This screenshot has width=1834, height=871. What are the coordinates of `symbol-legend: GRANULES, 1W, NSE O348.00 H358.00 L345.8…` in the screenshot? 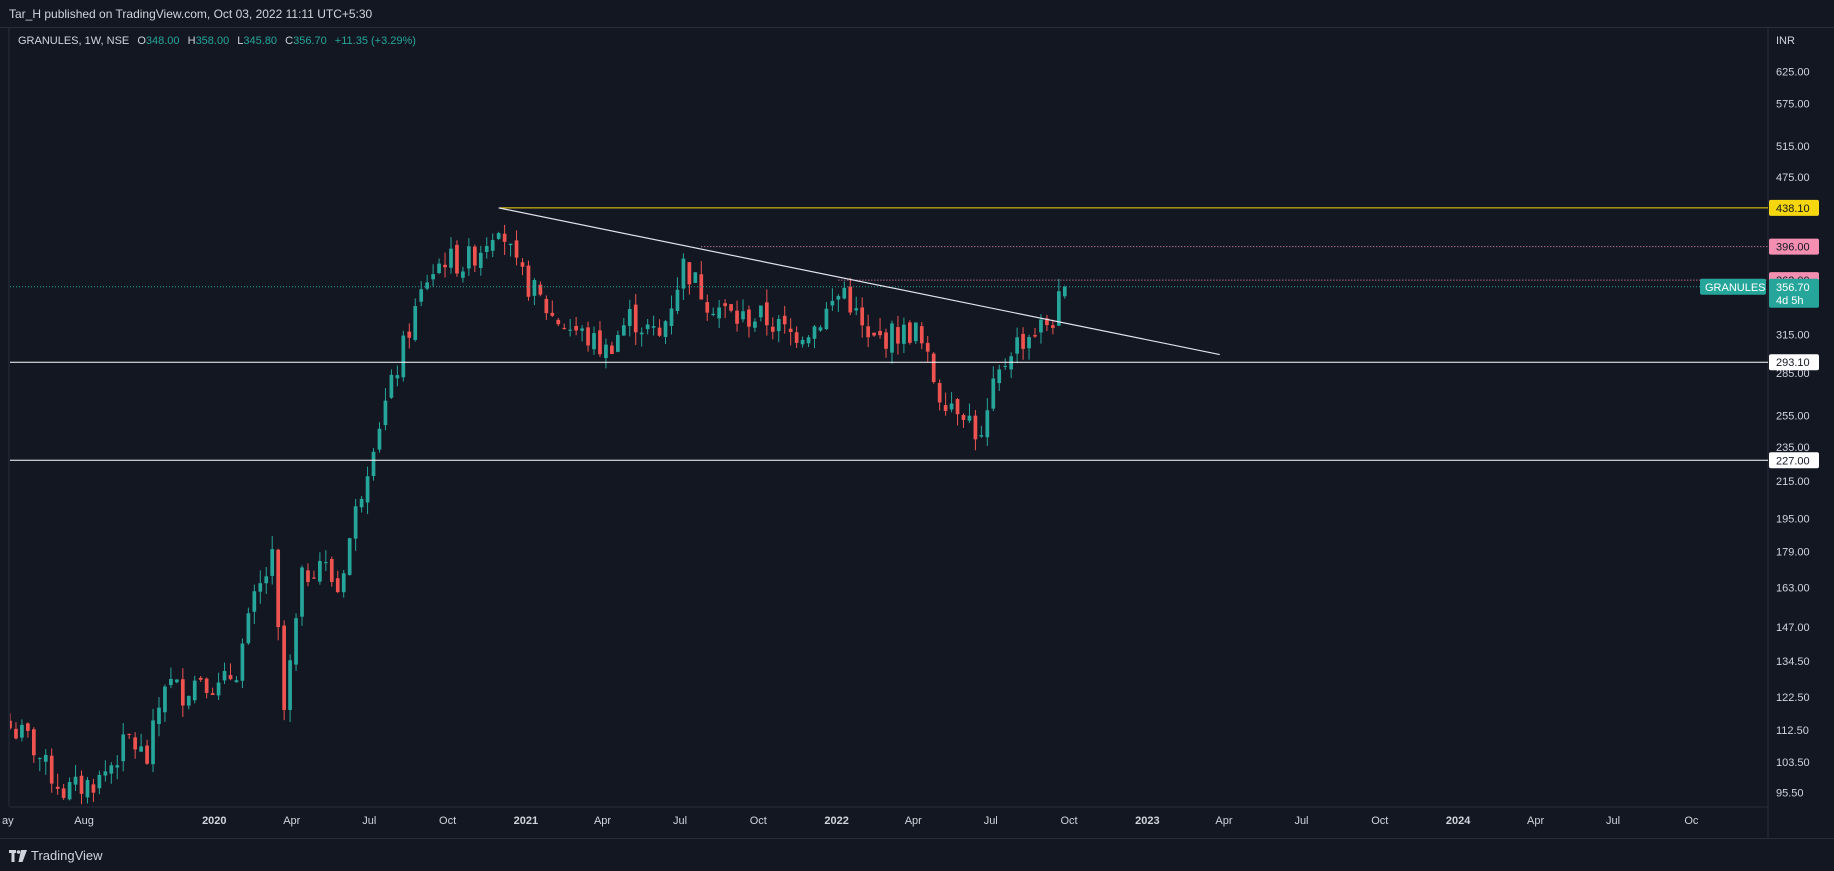 It's located at (217, 41).